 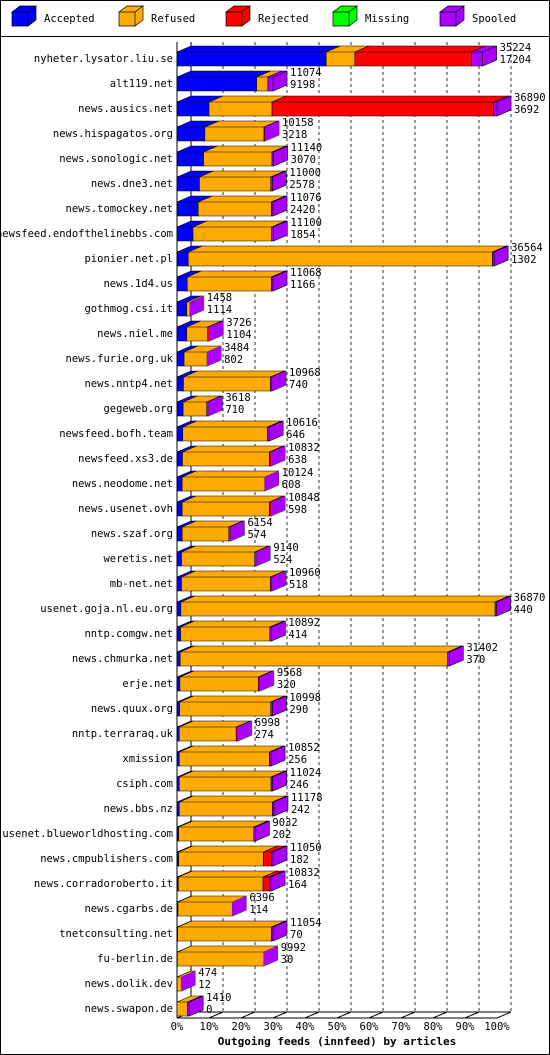 What do you see at coordinates (261, 898) in the screenshot?
I see `offered-label: 6396` at bounding box center [261, 898].